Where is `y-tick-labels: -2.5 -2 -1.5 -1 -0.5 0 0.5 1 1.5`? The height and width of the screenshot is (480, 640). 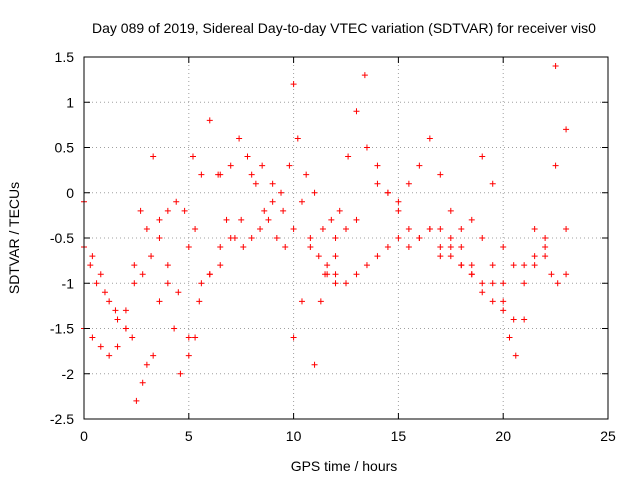 y-tick-labels: -2.5 -2 -1.5 -1 -0.5 0 0.5 1 1.5 is located at coordinates (62, 238).